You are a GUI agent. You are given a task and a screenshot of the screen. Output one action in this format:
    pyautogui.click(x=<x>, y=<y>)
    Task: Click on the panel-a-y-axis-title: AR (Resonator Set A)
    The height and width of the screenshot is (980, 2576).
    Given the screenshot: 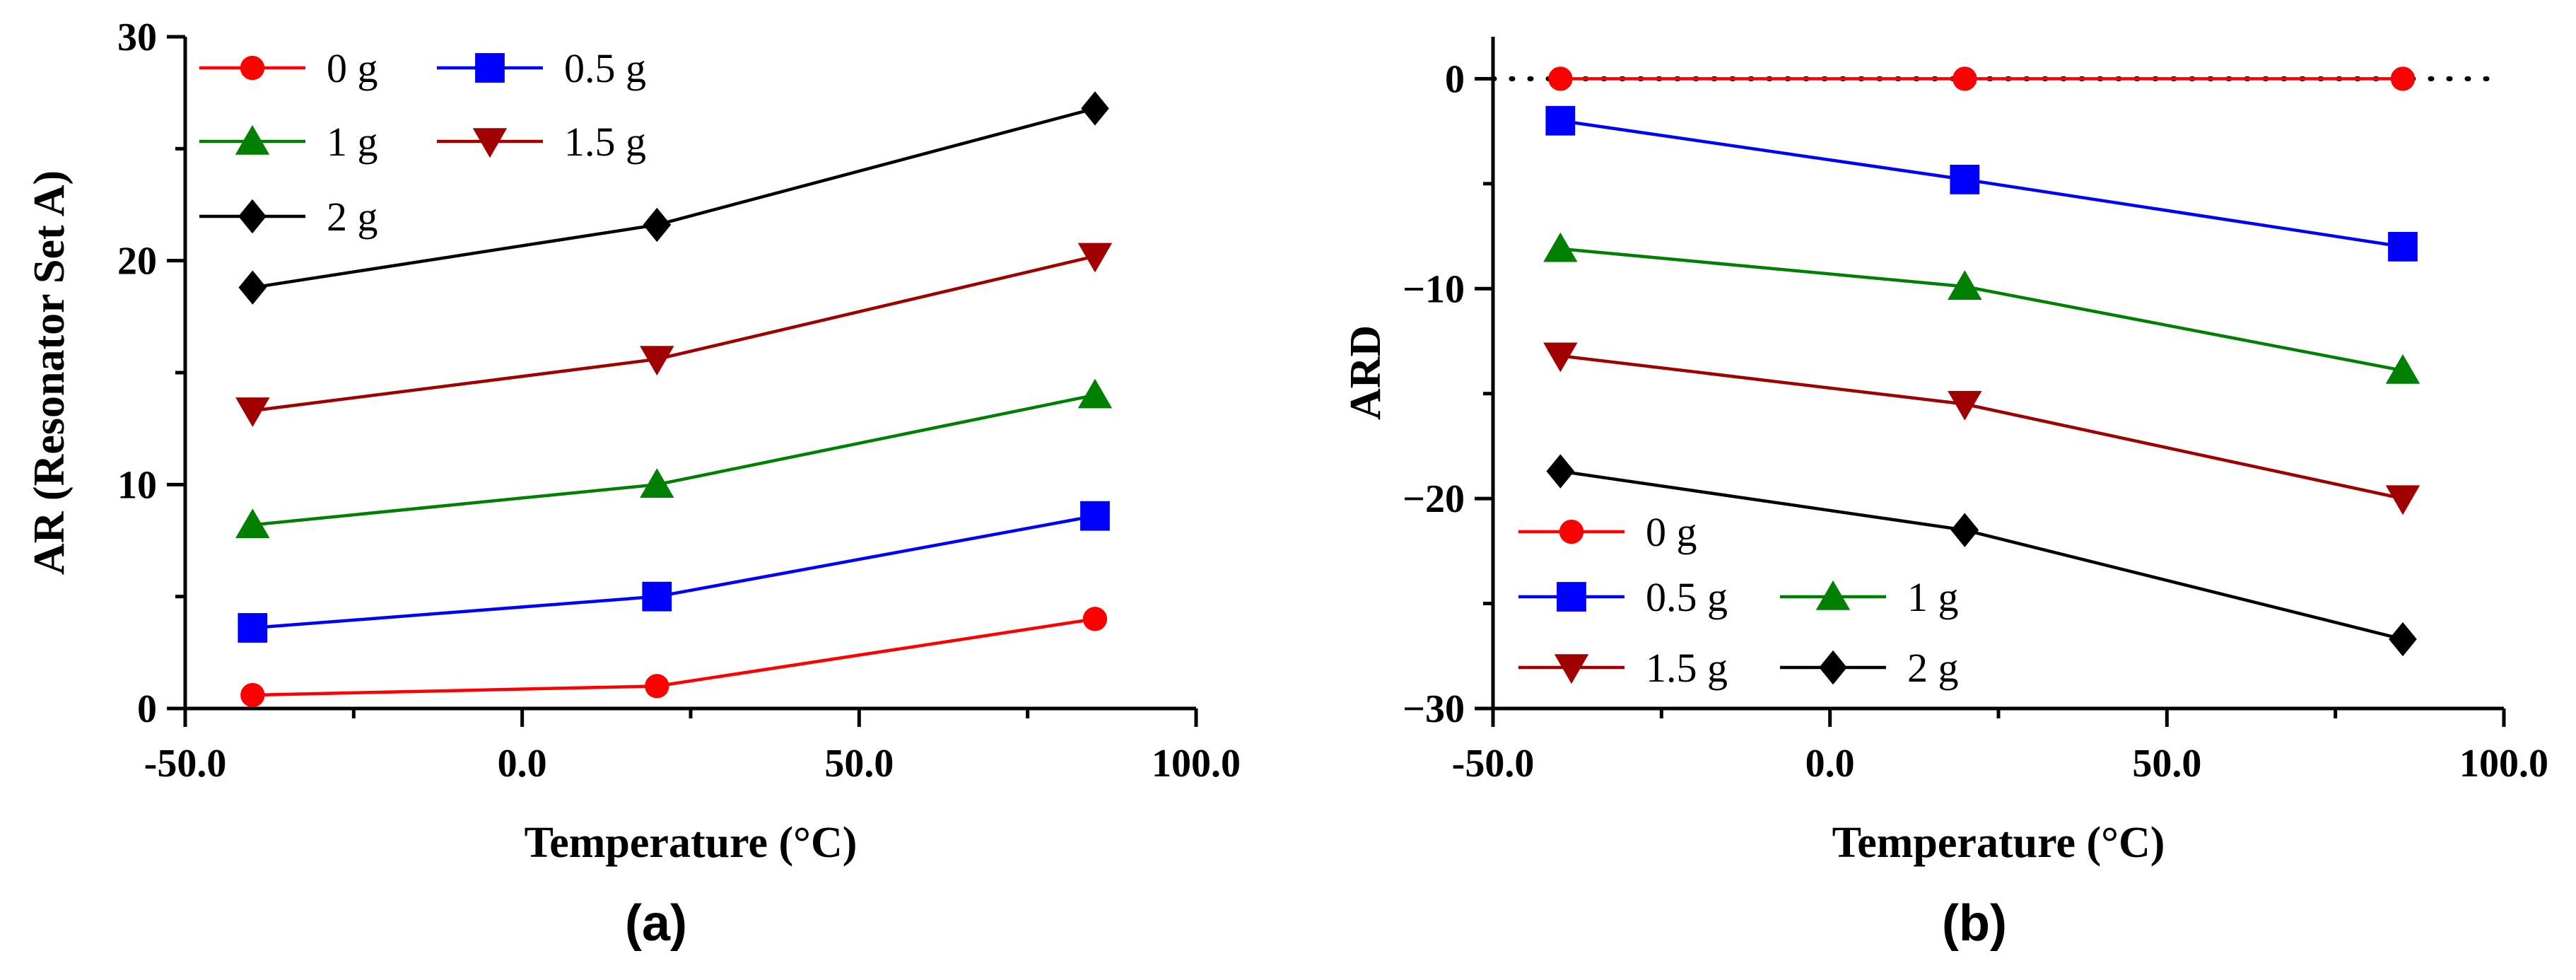 What is the action you would take?
    pyautogui.click(x=50, y=372)
    